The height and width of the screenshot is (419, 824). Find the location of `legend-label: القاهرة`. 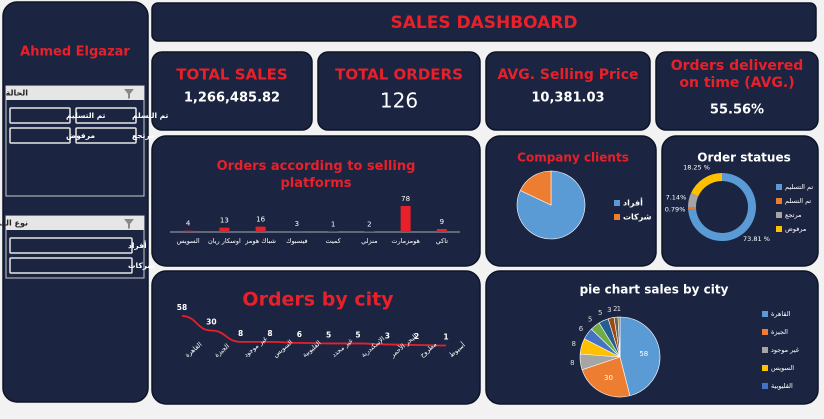

legend-label: القاهرة is located at coordinates (781, 314).